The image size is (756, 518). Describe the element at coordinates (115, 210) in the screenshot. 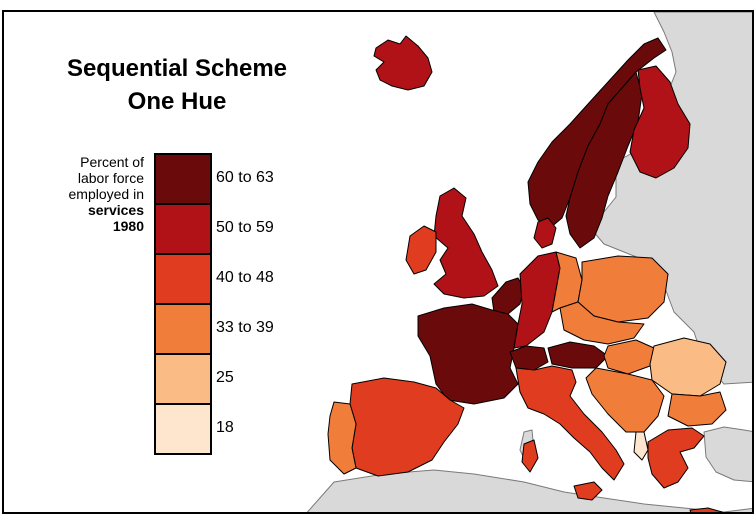

I see `legend-caption-line-4: services` at that location.